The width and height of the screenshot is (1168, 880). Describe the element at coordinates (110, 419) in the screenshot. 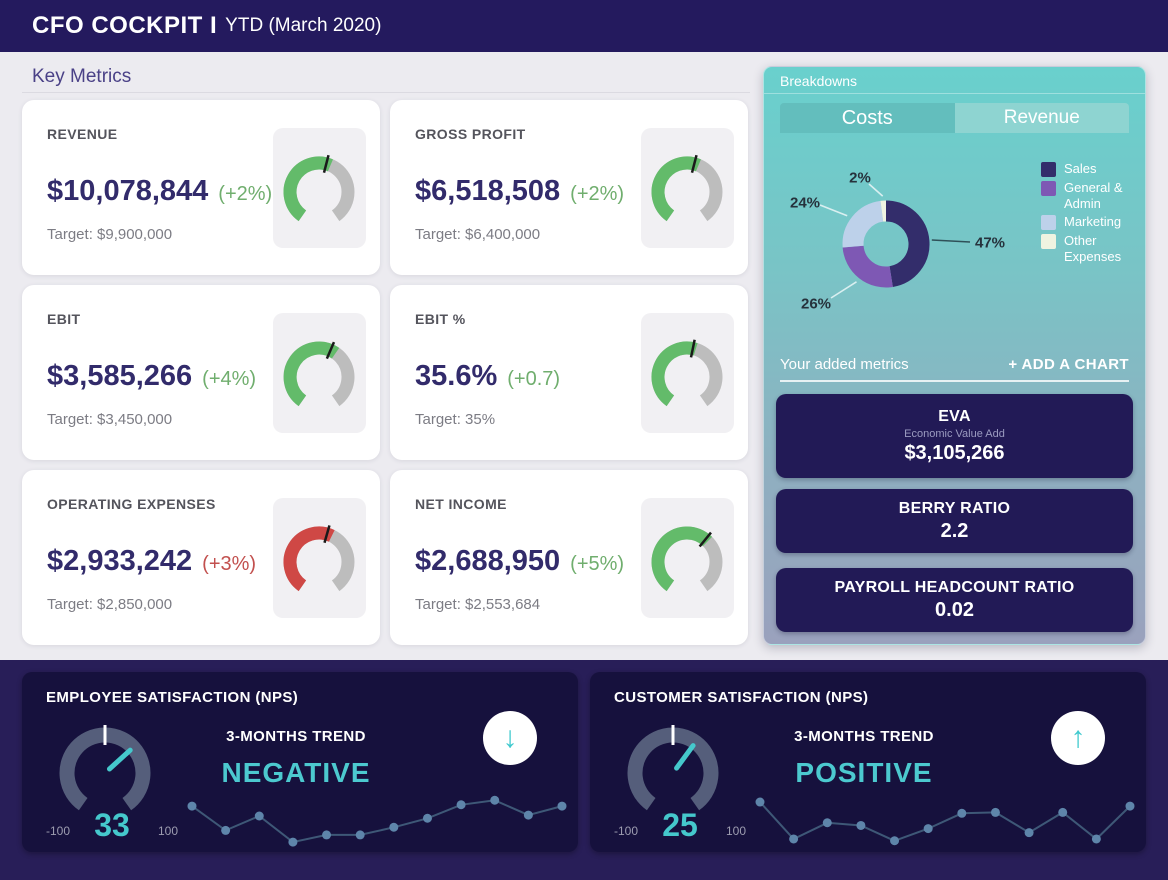

I see `metric-target: Target: $3,450,000` at that location.